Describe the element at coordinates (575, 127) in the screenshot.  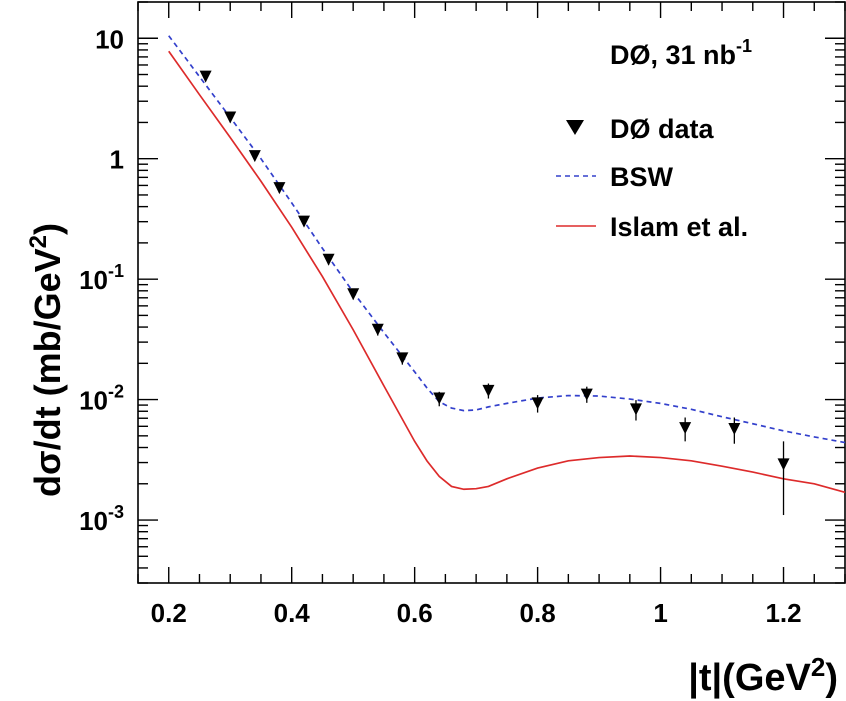
I see `legend-marker-data` at that location.